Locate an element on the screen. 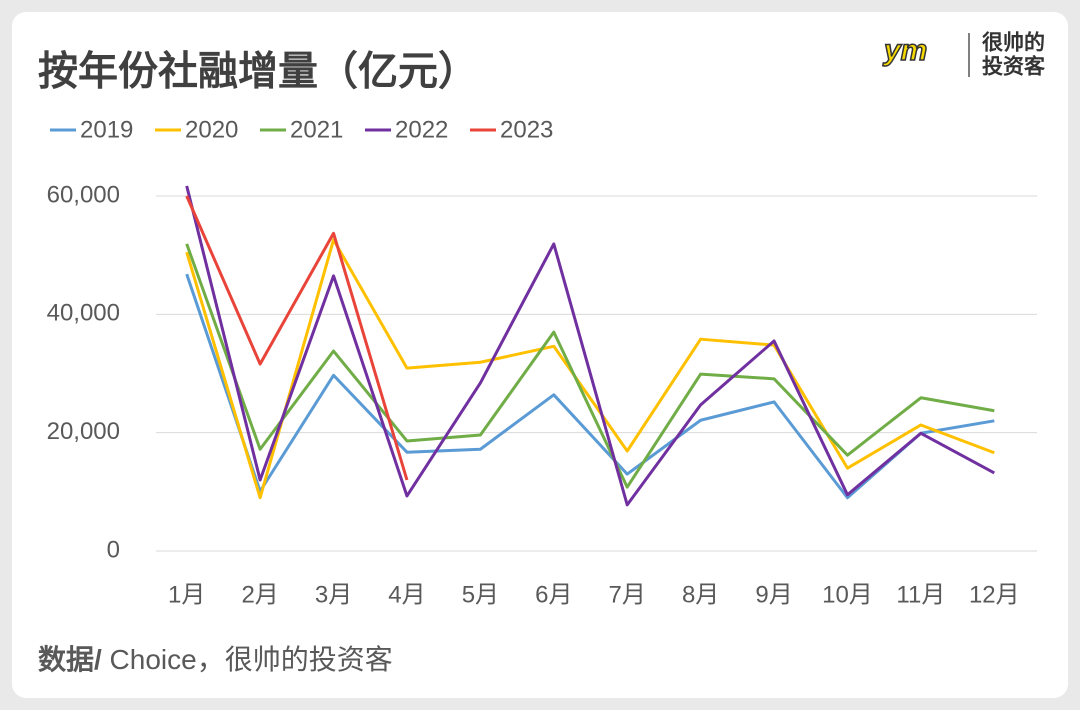 The image size is (1080, 710). series-line is located at coordinates (297, 338).